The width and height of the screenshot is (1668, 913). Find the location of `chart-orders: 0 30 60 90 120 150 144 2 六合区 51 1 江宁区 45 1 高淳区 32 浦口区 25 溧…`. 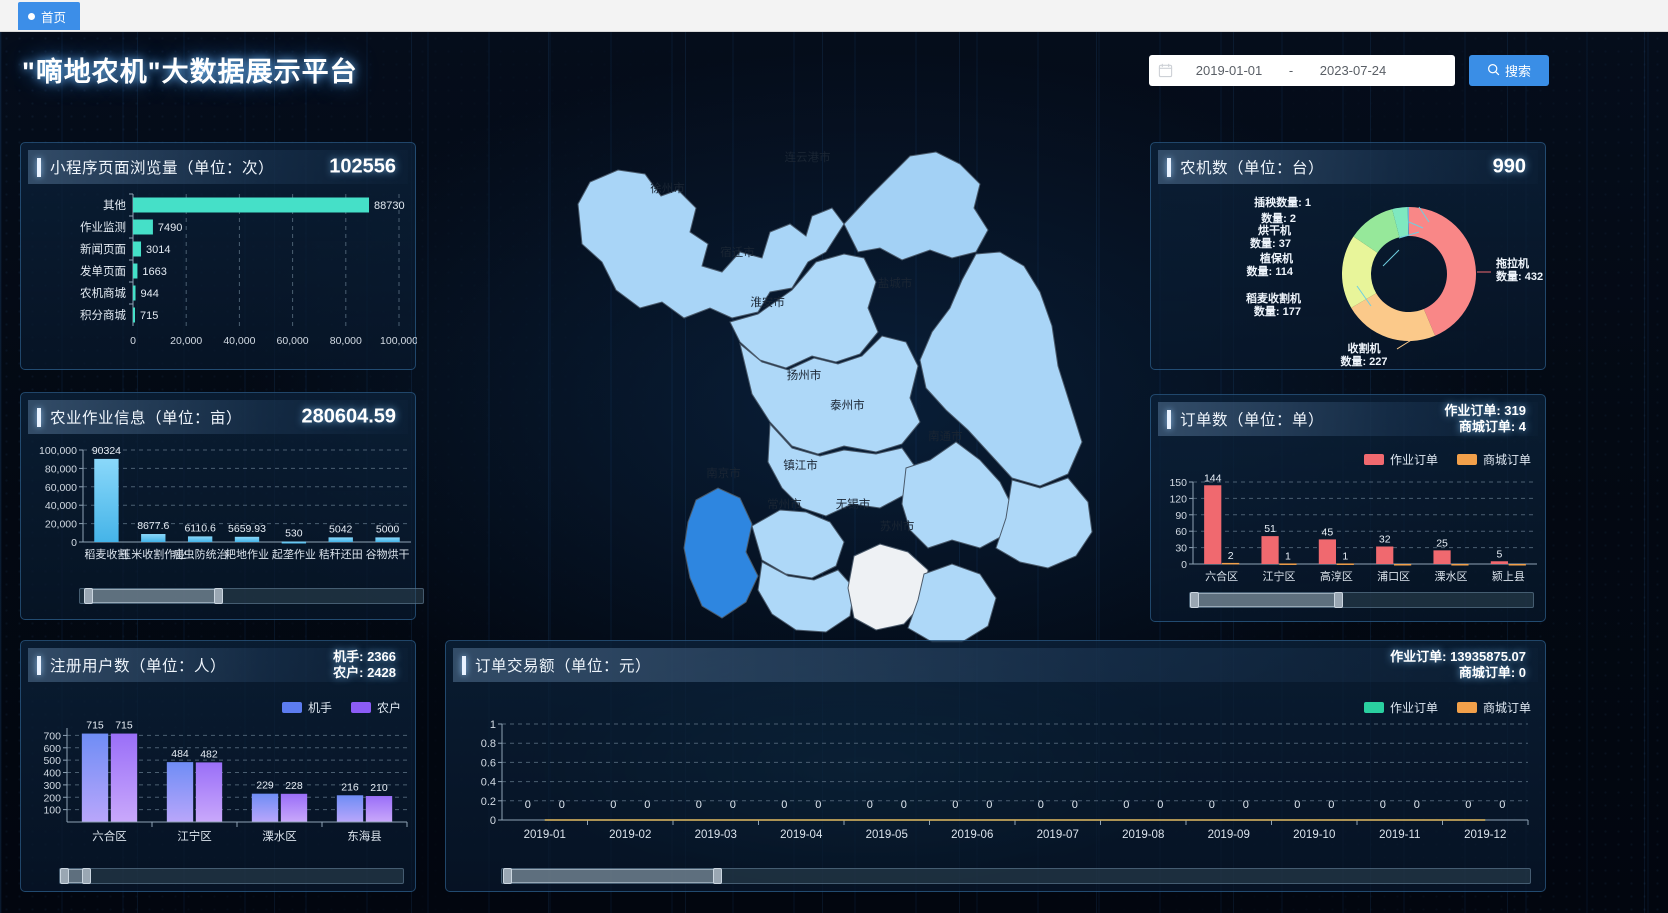

chart-orders: 0 30 60 90 120 150 144 2 六合区 51 1 江宁区 45 1 高淳区 32 浦口区 25 溧… is located at coordinates (1348, 534).